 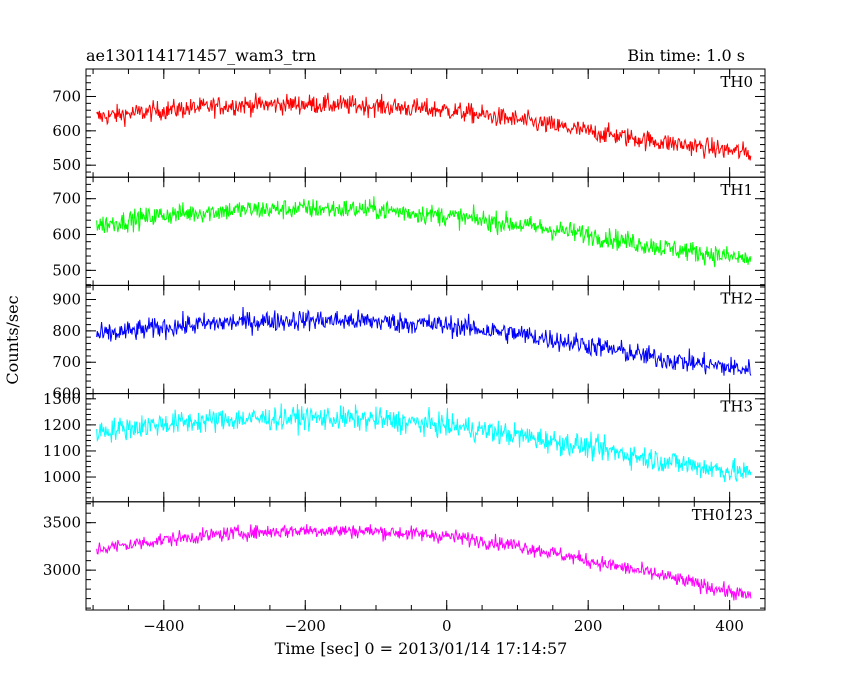 I want to click on y-tick-label: 1300, so click(x=62, y=399).